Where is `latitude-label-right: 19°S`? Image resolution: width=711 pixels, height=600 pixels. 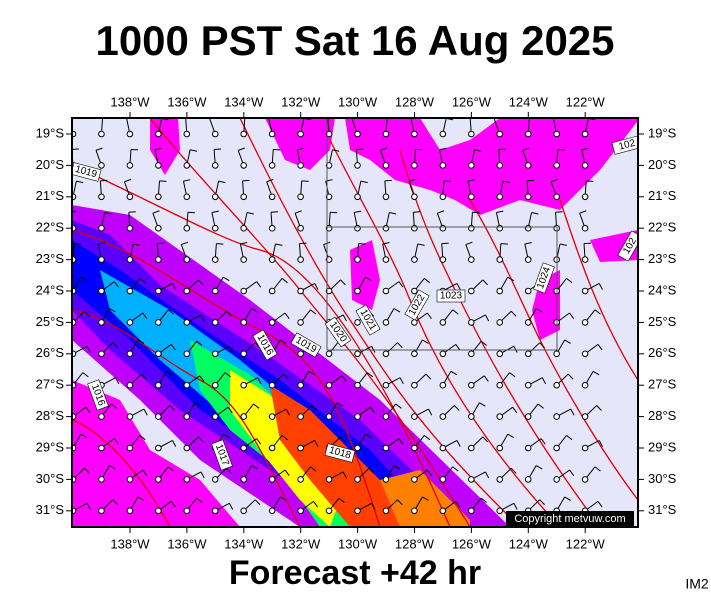
latitude-label-right: 19°S is located at coordinates (662, 132).